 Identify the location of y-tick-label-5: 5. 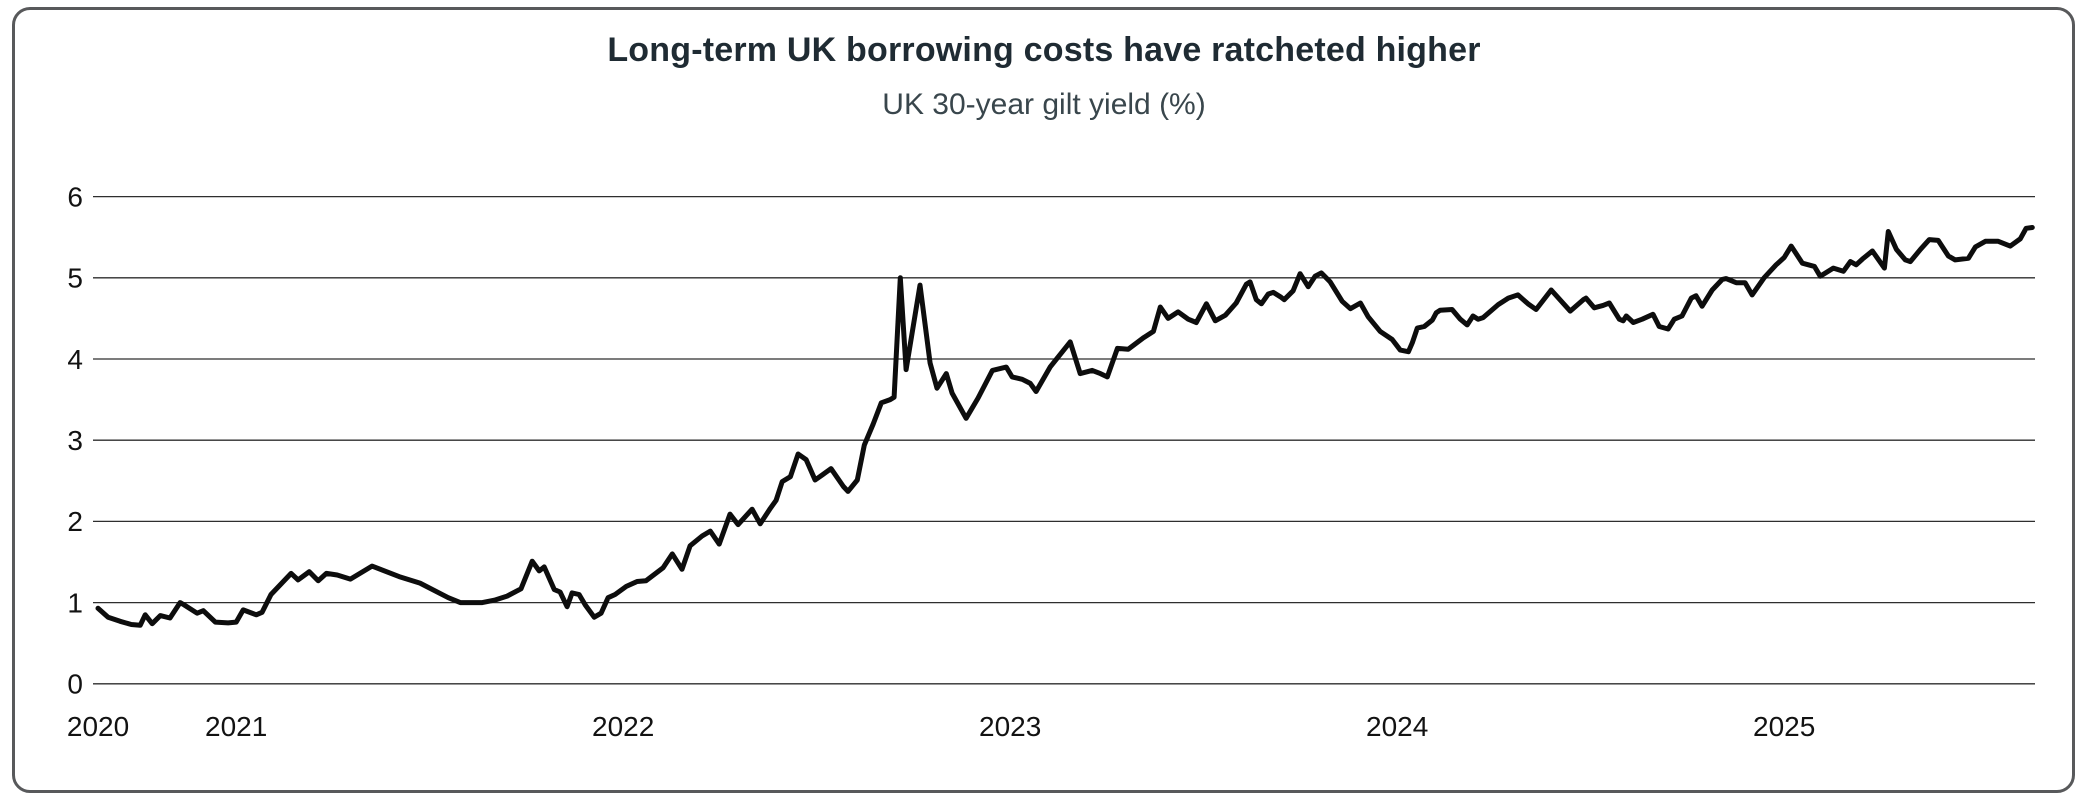
(75, 278).